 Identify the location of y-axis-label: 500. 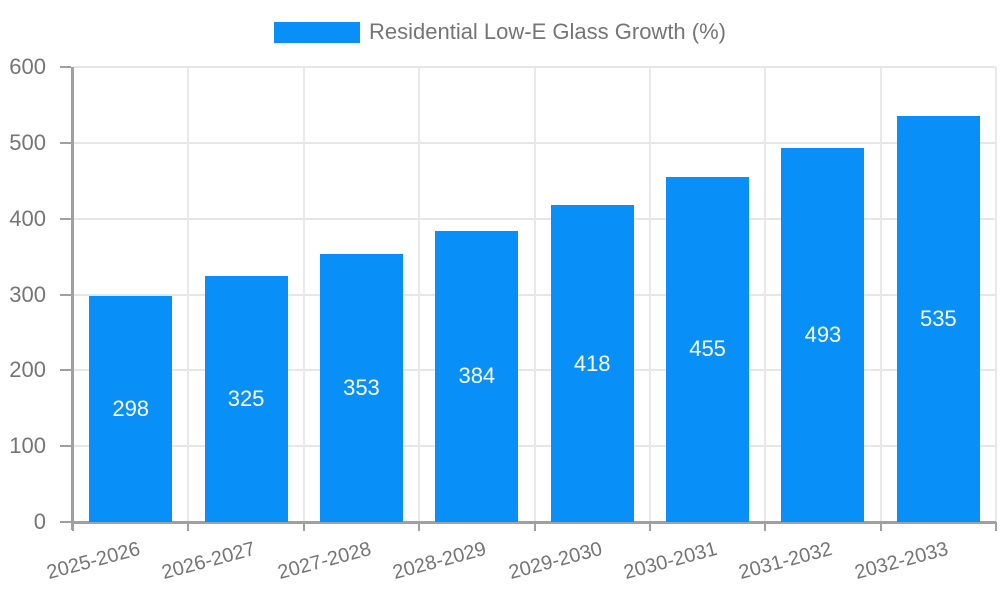
(27, 142).